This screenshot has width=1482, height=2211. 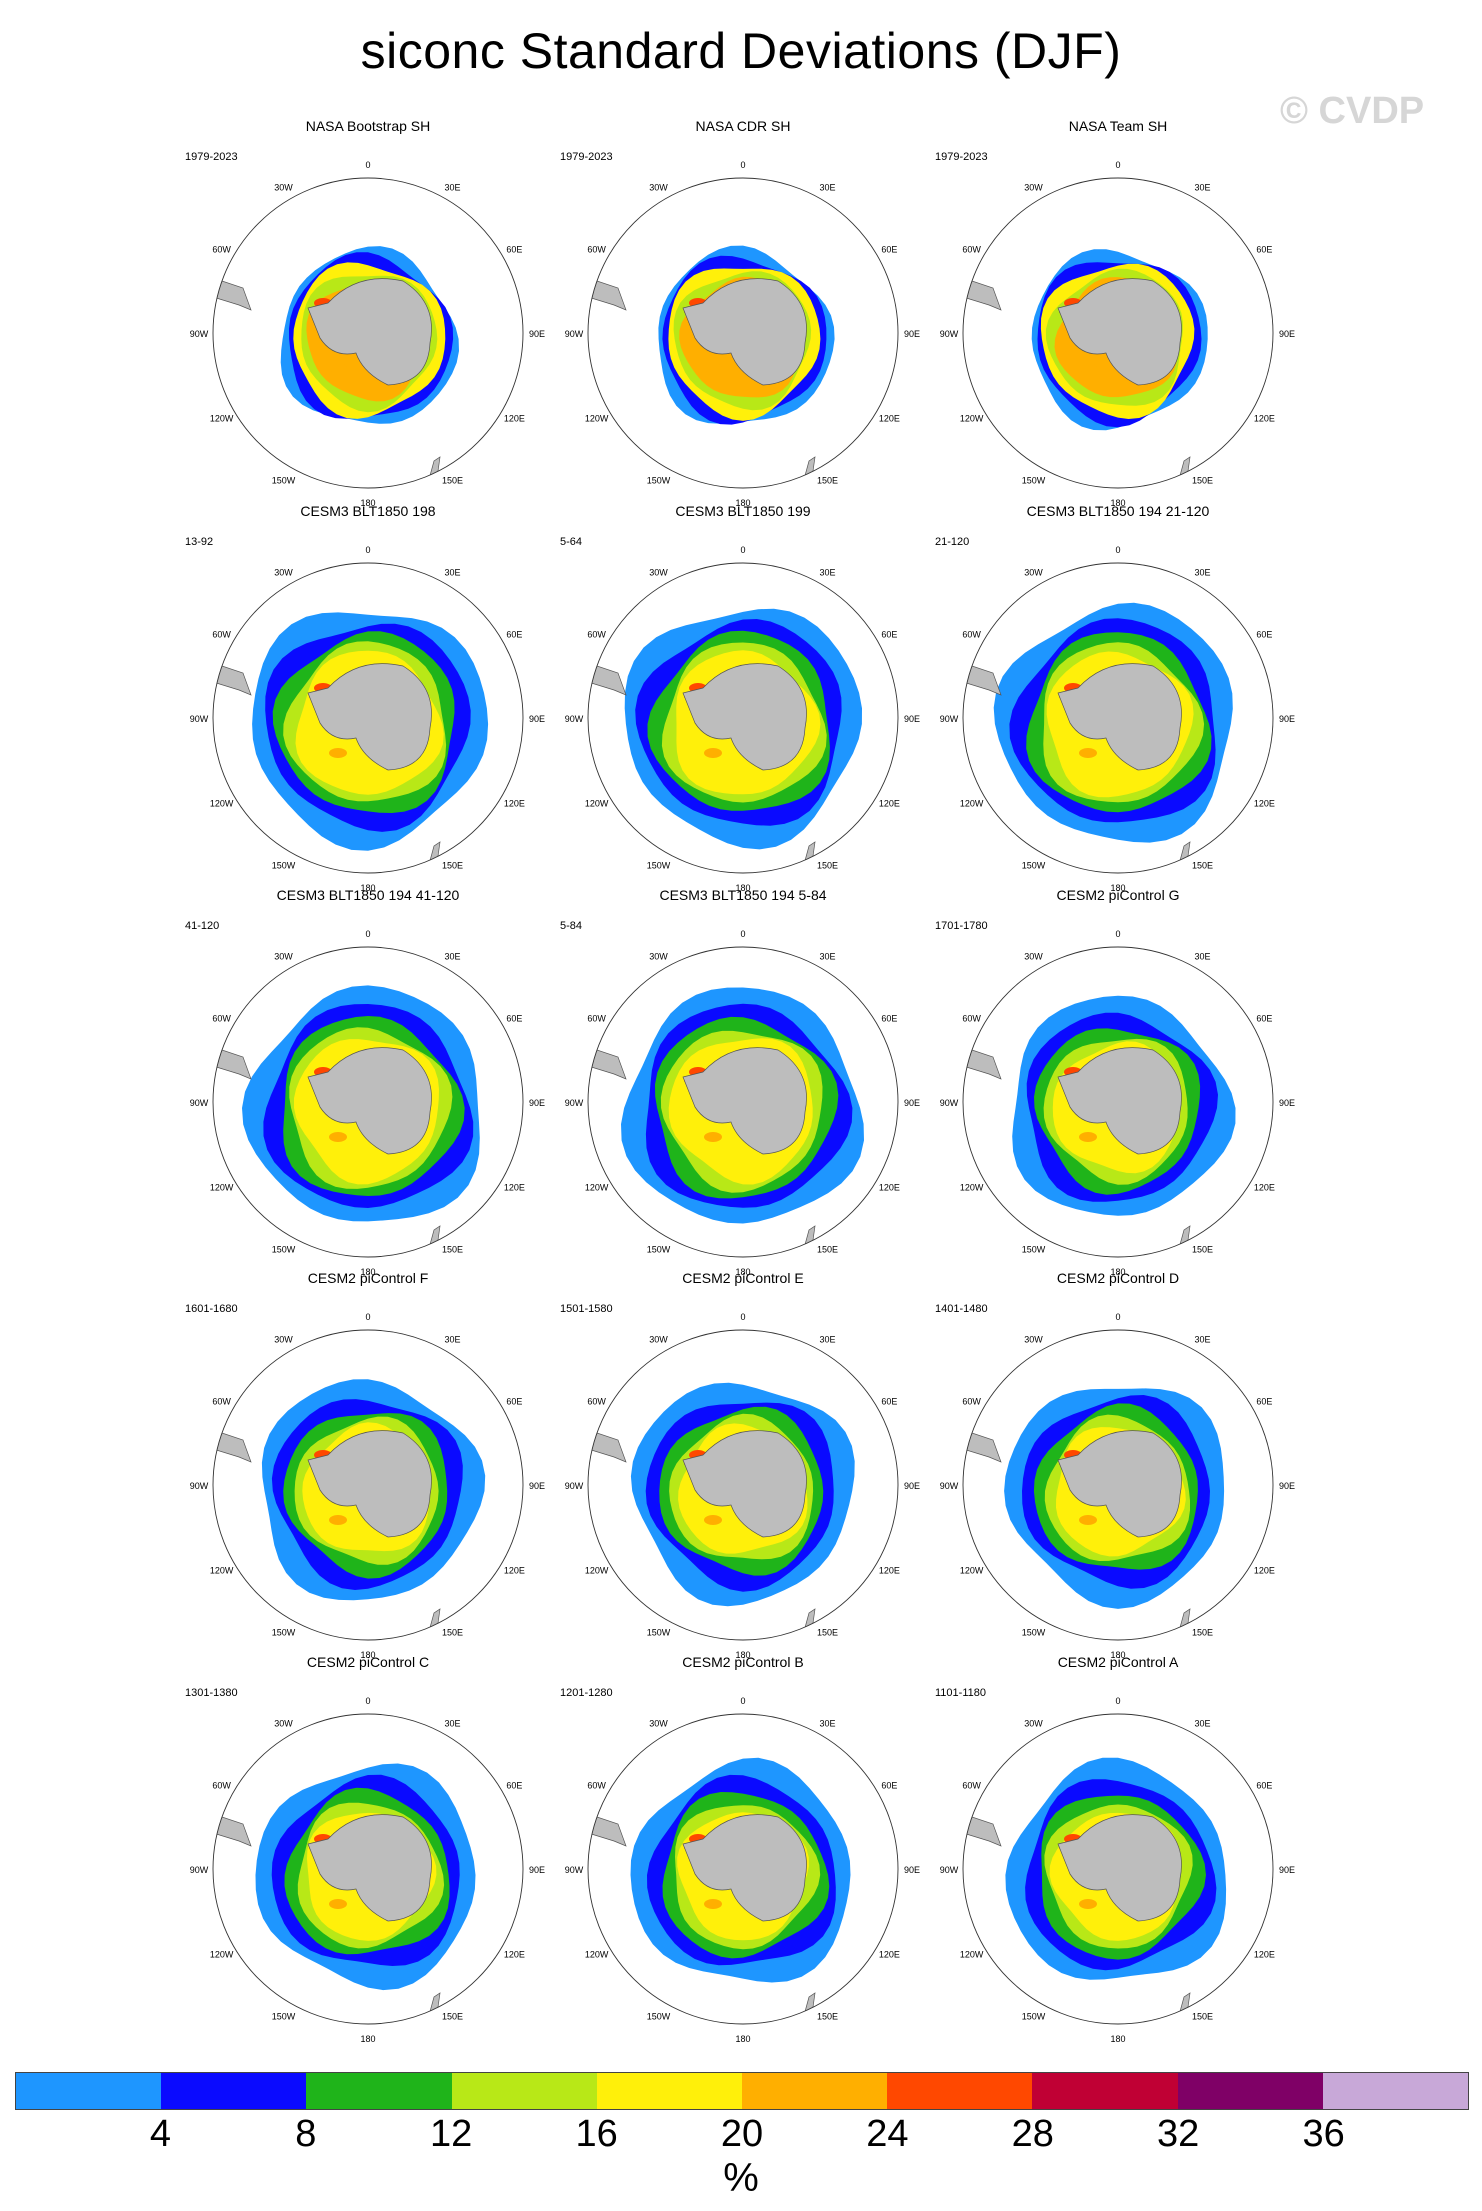 I want to click on panel-year-range: 1401-1480, so click(x=961, y=1309).